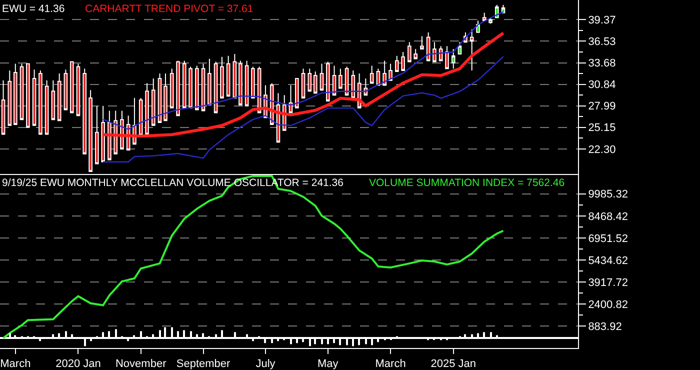 This screenshot has height=370, width=700. What do you see at coordinates (169, 9) in the screenshot?
I see `text: CARHARTT TREND PIVOT = 37.61` at bounding box center [169, 9].